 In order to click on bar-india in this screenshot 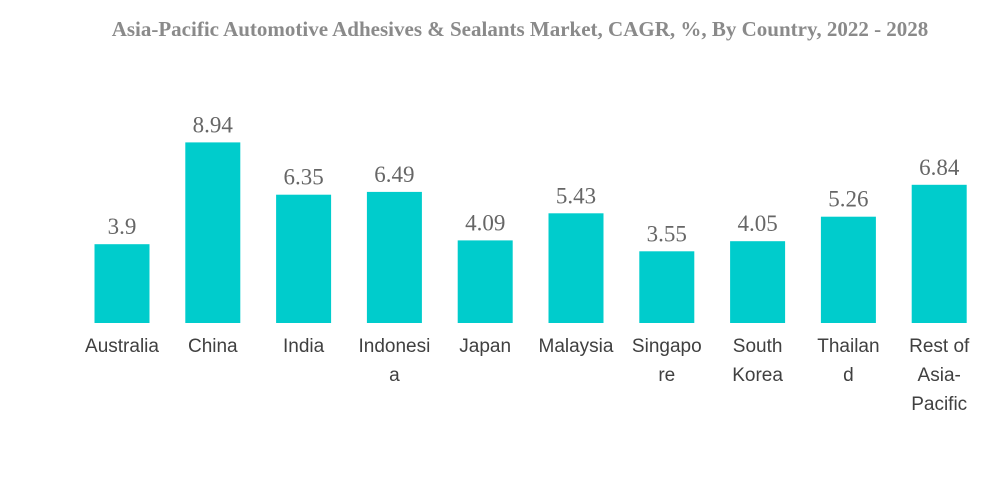, I will do `click(304, 258)`.